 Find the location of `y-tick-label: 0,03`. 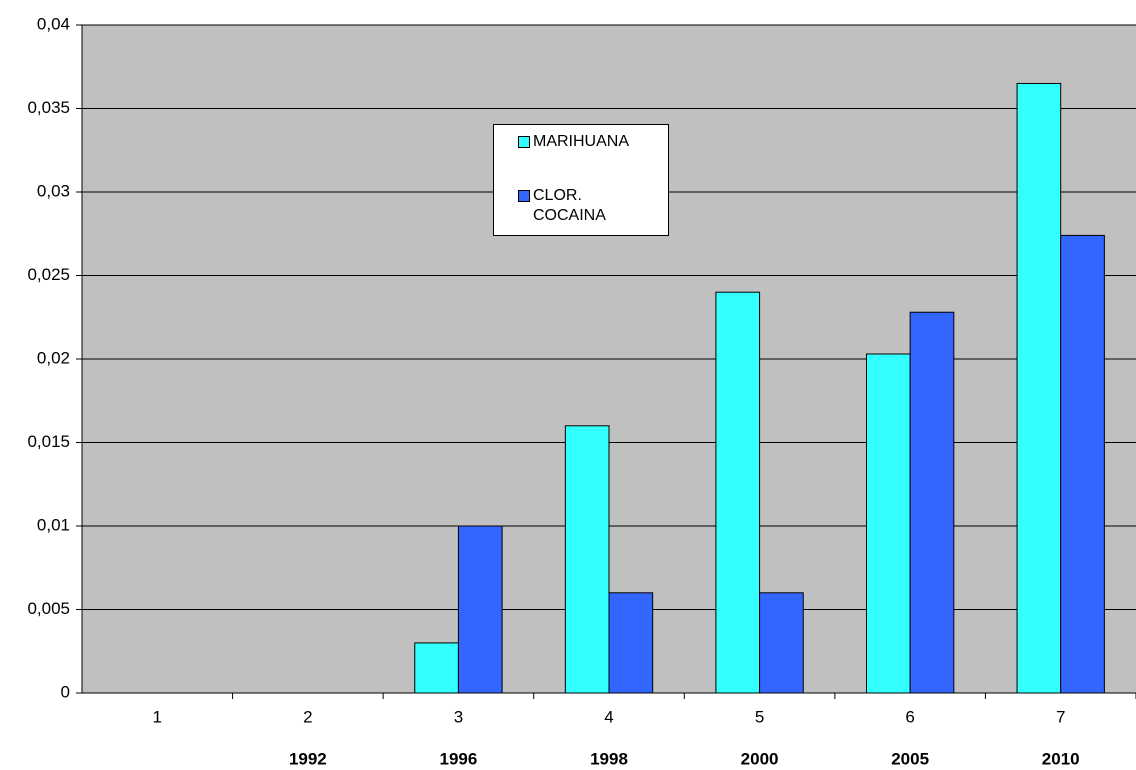

y-tick-label: 0,03 is located at coordinates (53, 190).